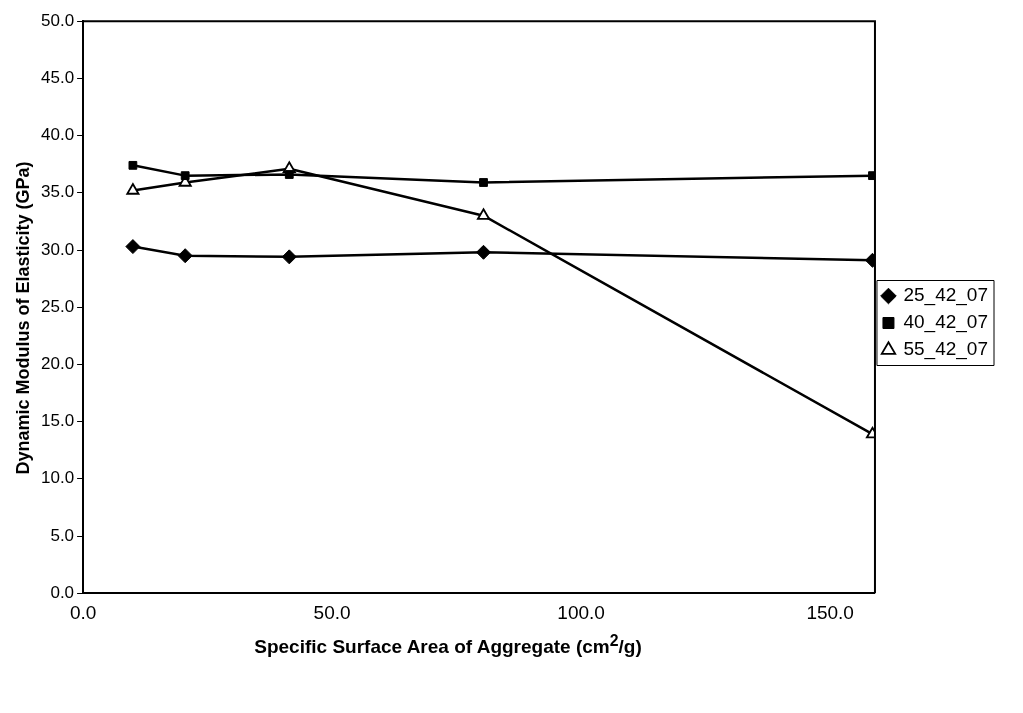 This screenshot has width=1023, height=713. What do you see at coordinates (57, 192) in the screenshot?
I see `y-tick-label: 35.0` at bounding box center [57, 192].